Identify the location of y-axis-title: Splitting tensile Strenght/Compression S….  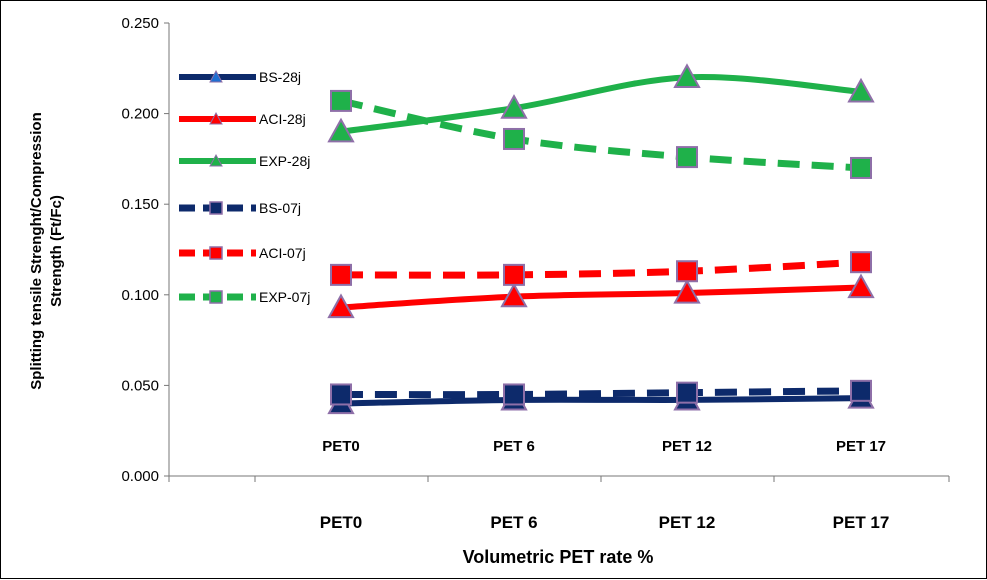
(46, 251).